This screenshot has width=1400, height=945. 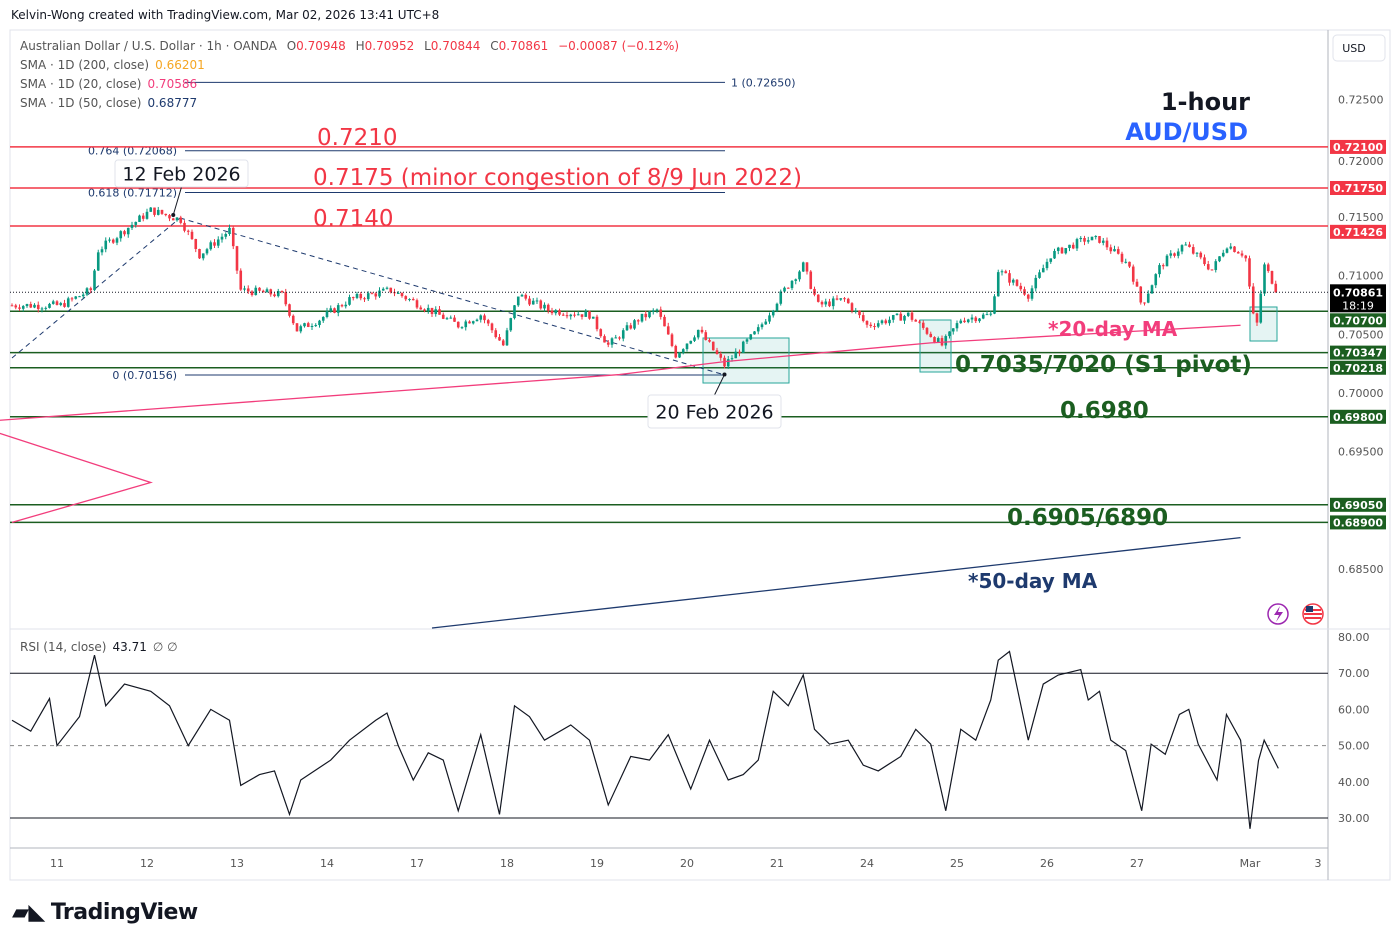 What do you see at coordinates (99, 647) in the screenshot?
I see `rsi-legend: RSI (14, close) 43.71 ∅ ∅` at bounding box center [99, 647].